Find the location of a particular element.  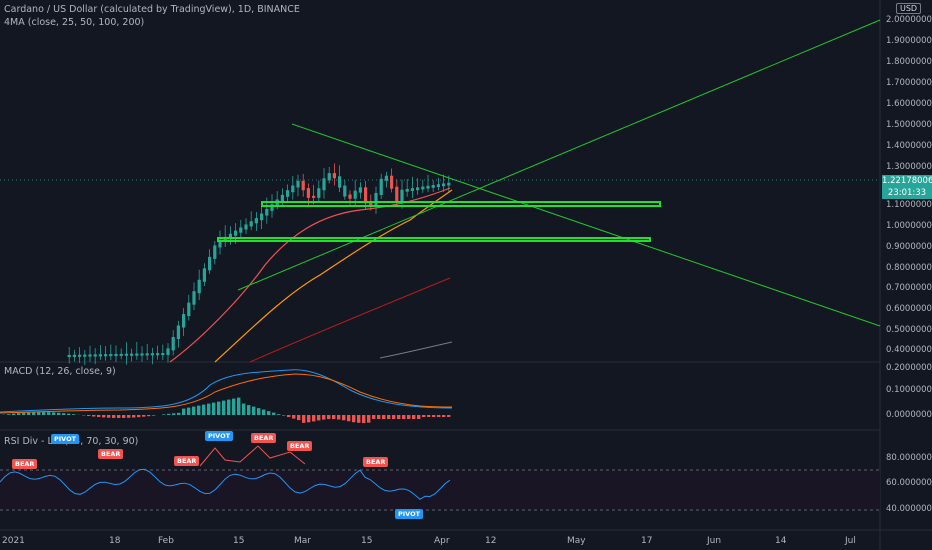

time-tick: Jun is located at coordinates (714, 541).